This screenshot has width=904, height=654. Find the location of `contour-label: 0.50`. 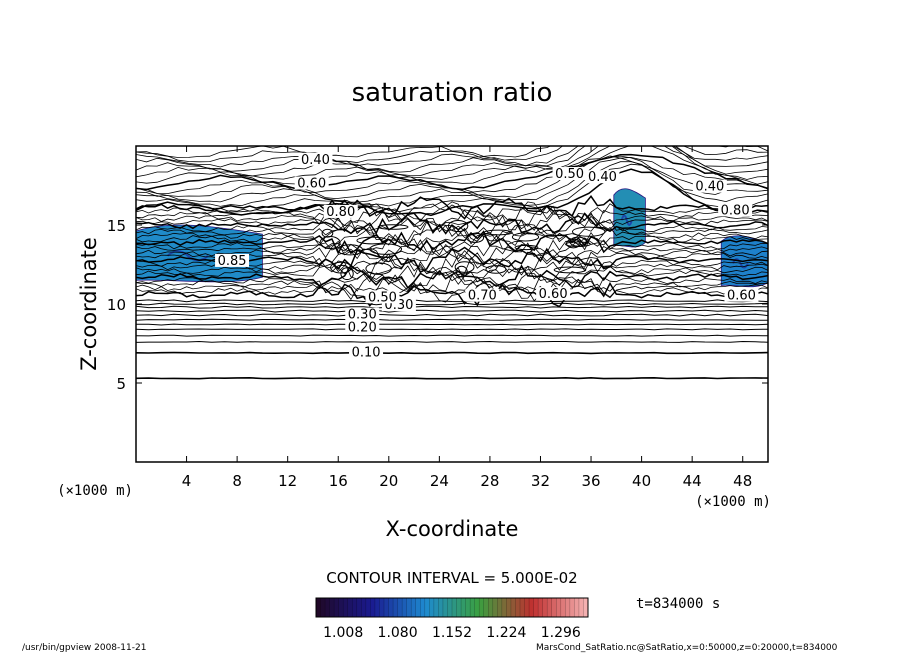

contour-label: 0.50 is located at coordinates (382, 297).